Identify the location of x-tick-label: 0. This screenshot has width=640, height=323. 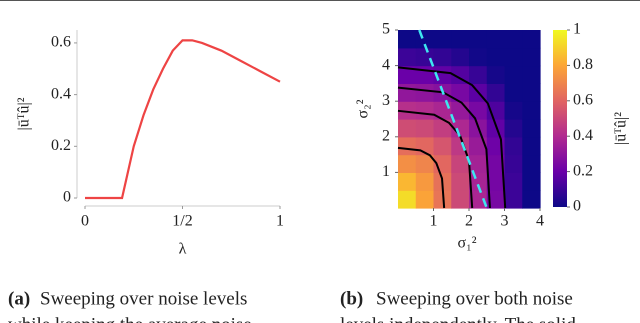
(85, 221).